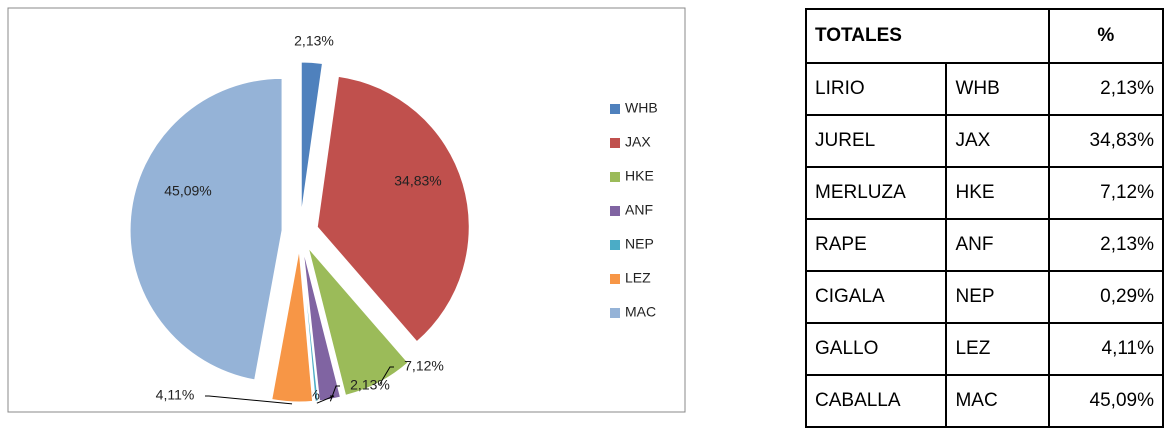  I want to click on table-cell: 4,11%, so click(1105, 349).